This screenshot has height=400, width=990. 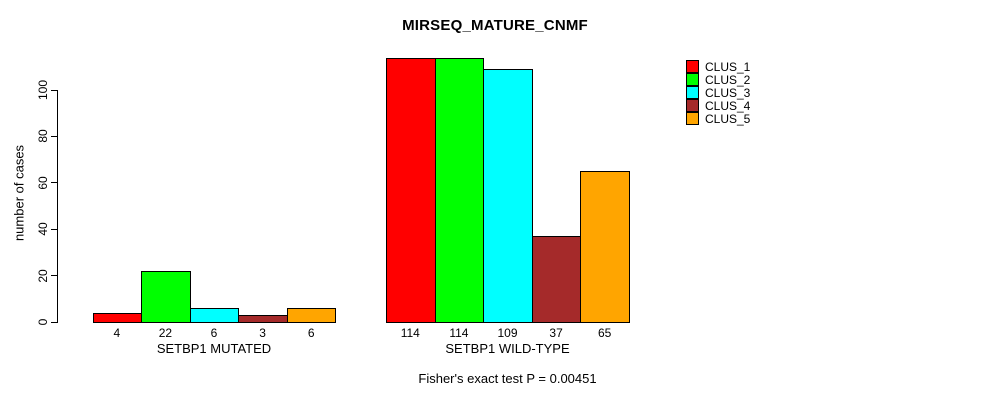 What do you see at coordinates (43, 275) in the screenshot?
I see `y-axis-tick-label: 20` at bounding box center [43, 275].